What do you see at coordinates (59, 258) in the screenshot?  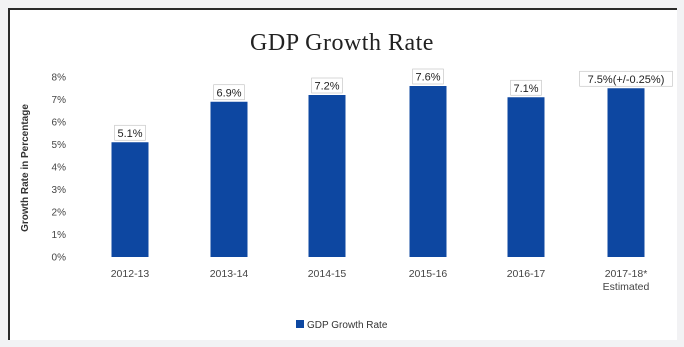 I see `y-tick-label: 0%` at bounding box center [59, 258].